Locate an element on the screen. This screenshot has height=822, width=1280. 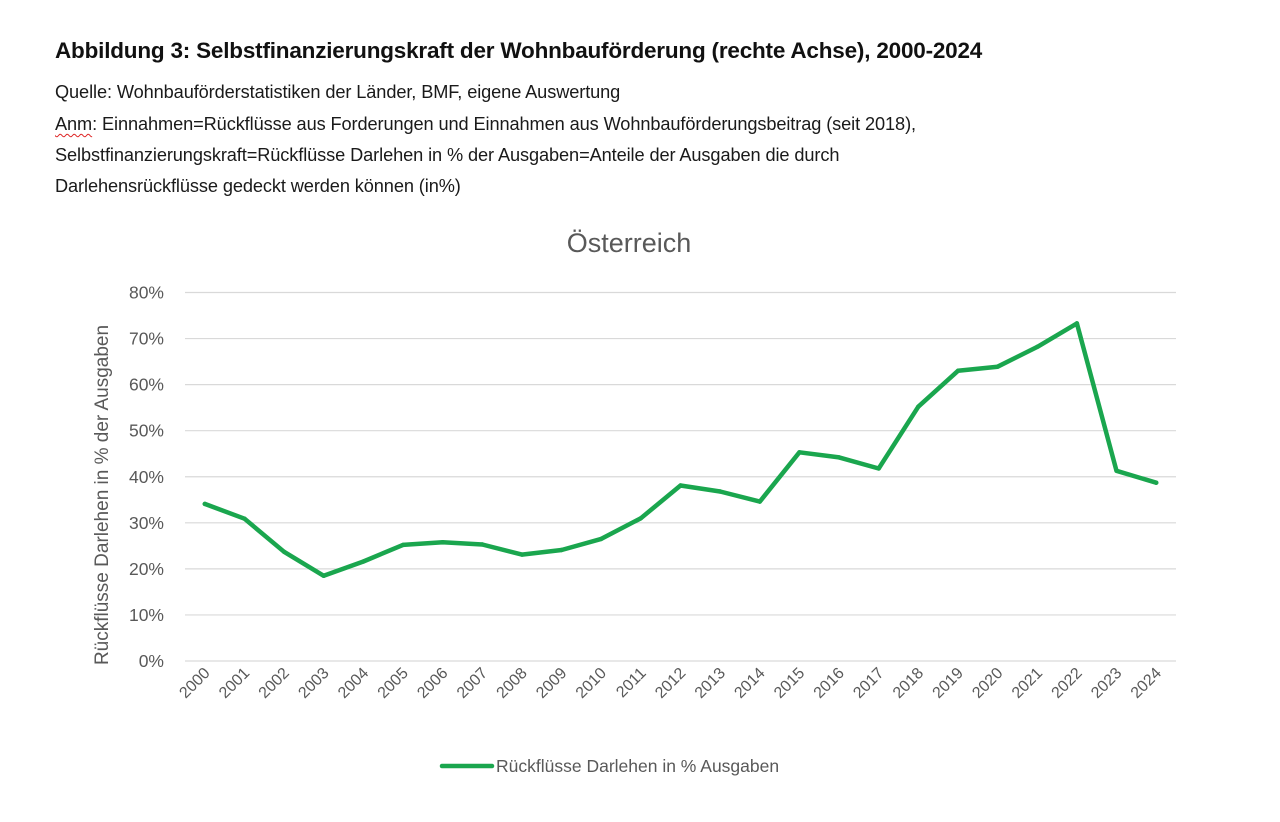
x-tick-label: 2008 is located at coordinates (512, 683).